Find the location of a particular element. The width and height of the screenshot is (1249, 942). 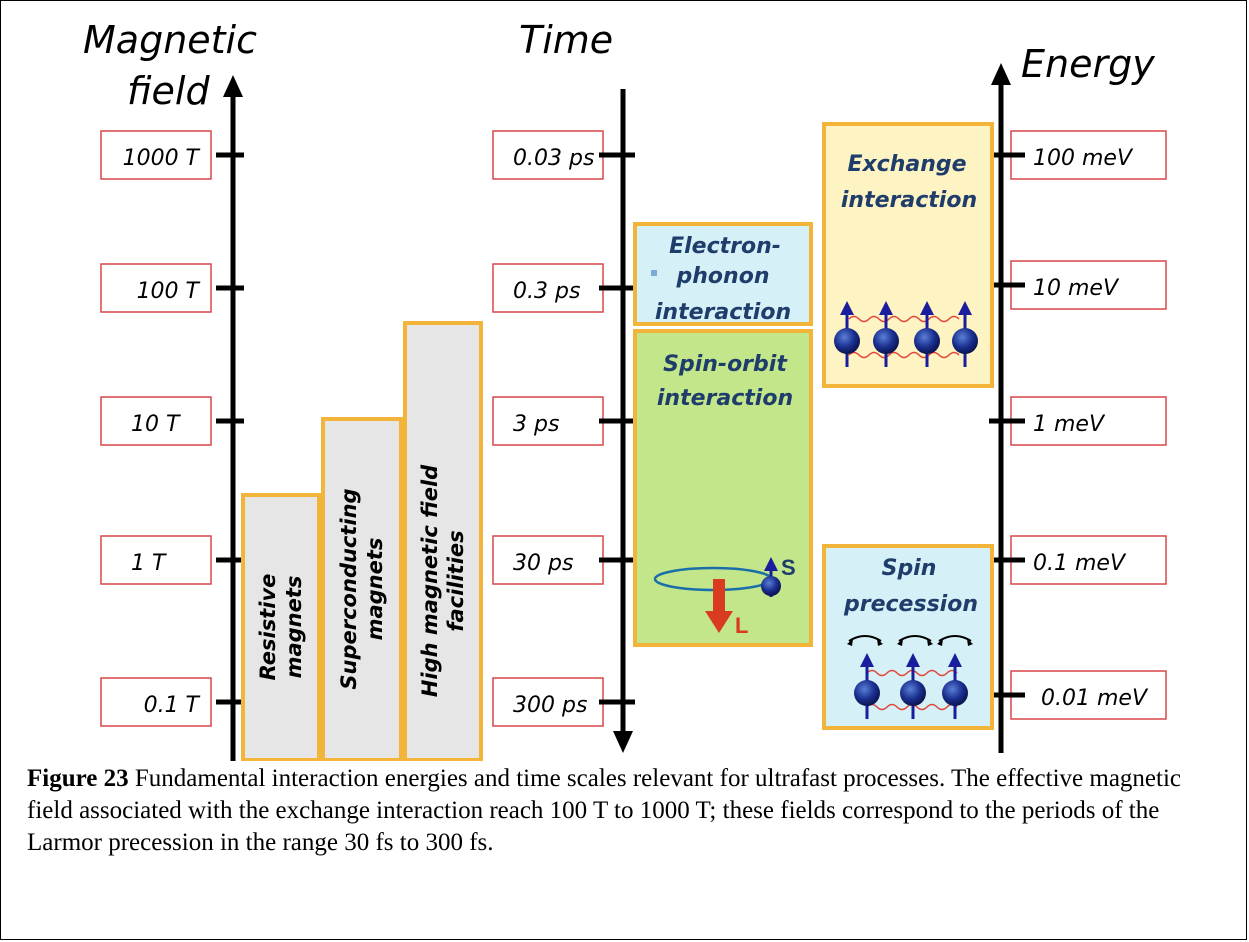

field-tick-label: 100 T is located at coordinates (169, 291).